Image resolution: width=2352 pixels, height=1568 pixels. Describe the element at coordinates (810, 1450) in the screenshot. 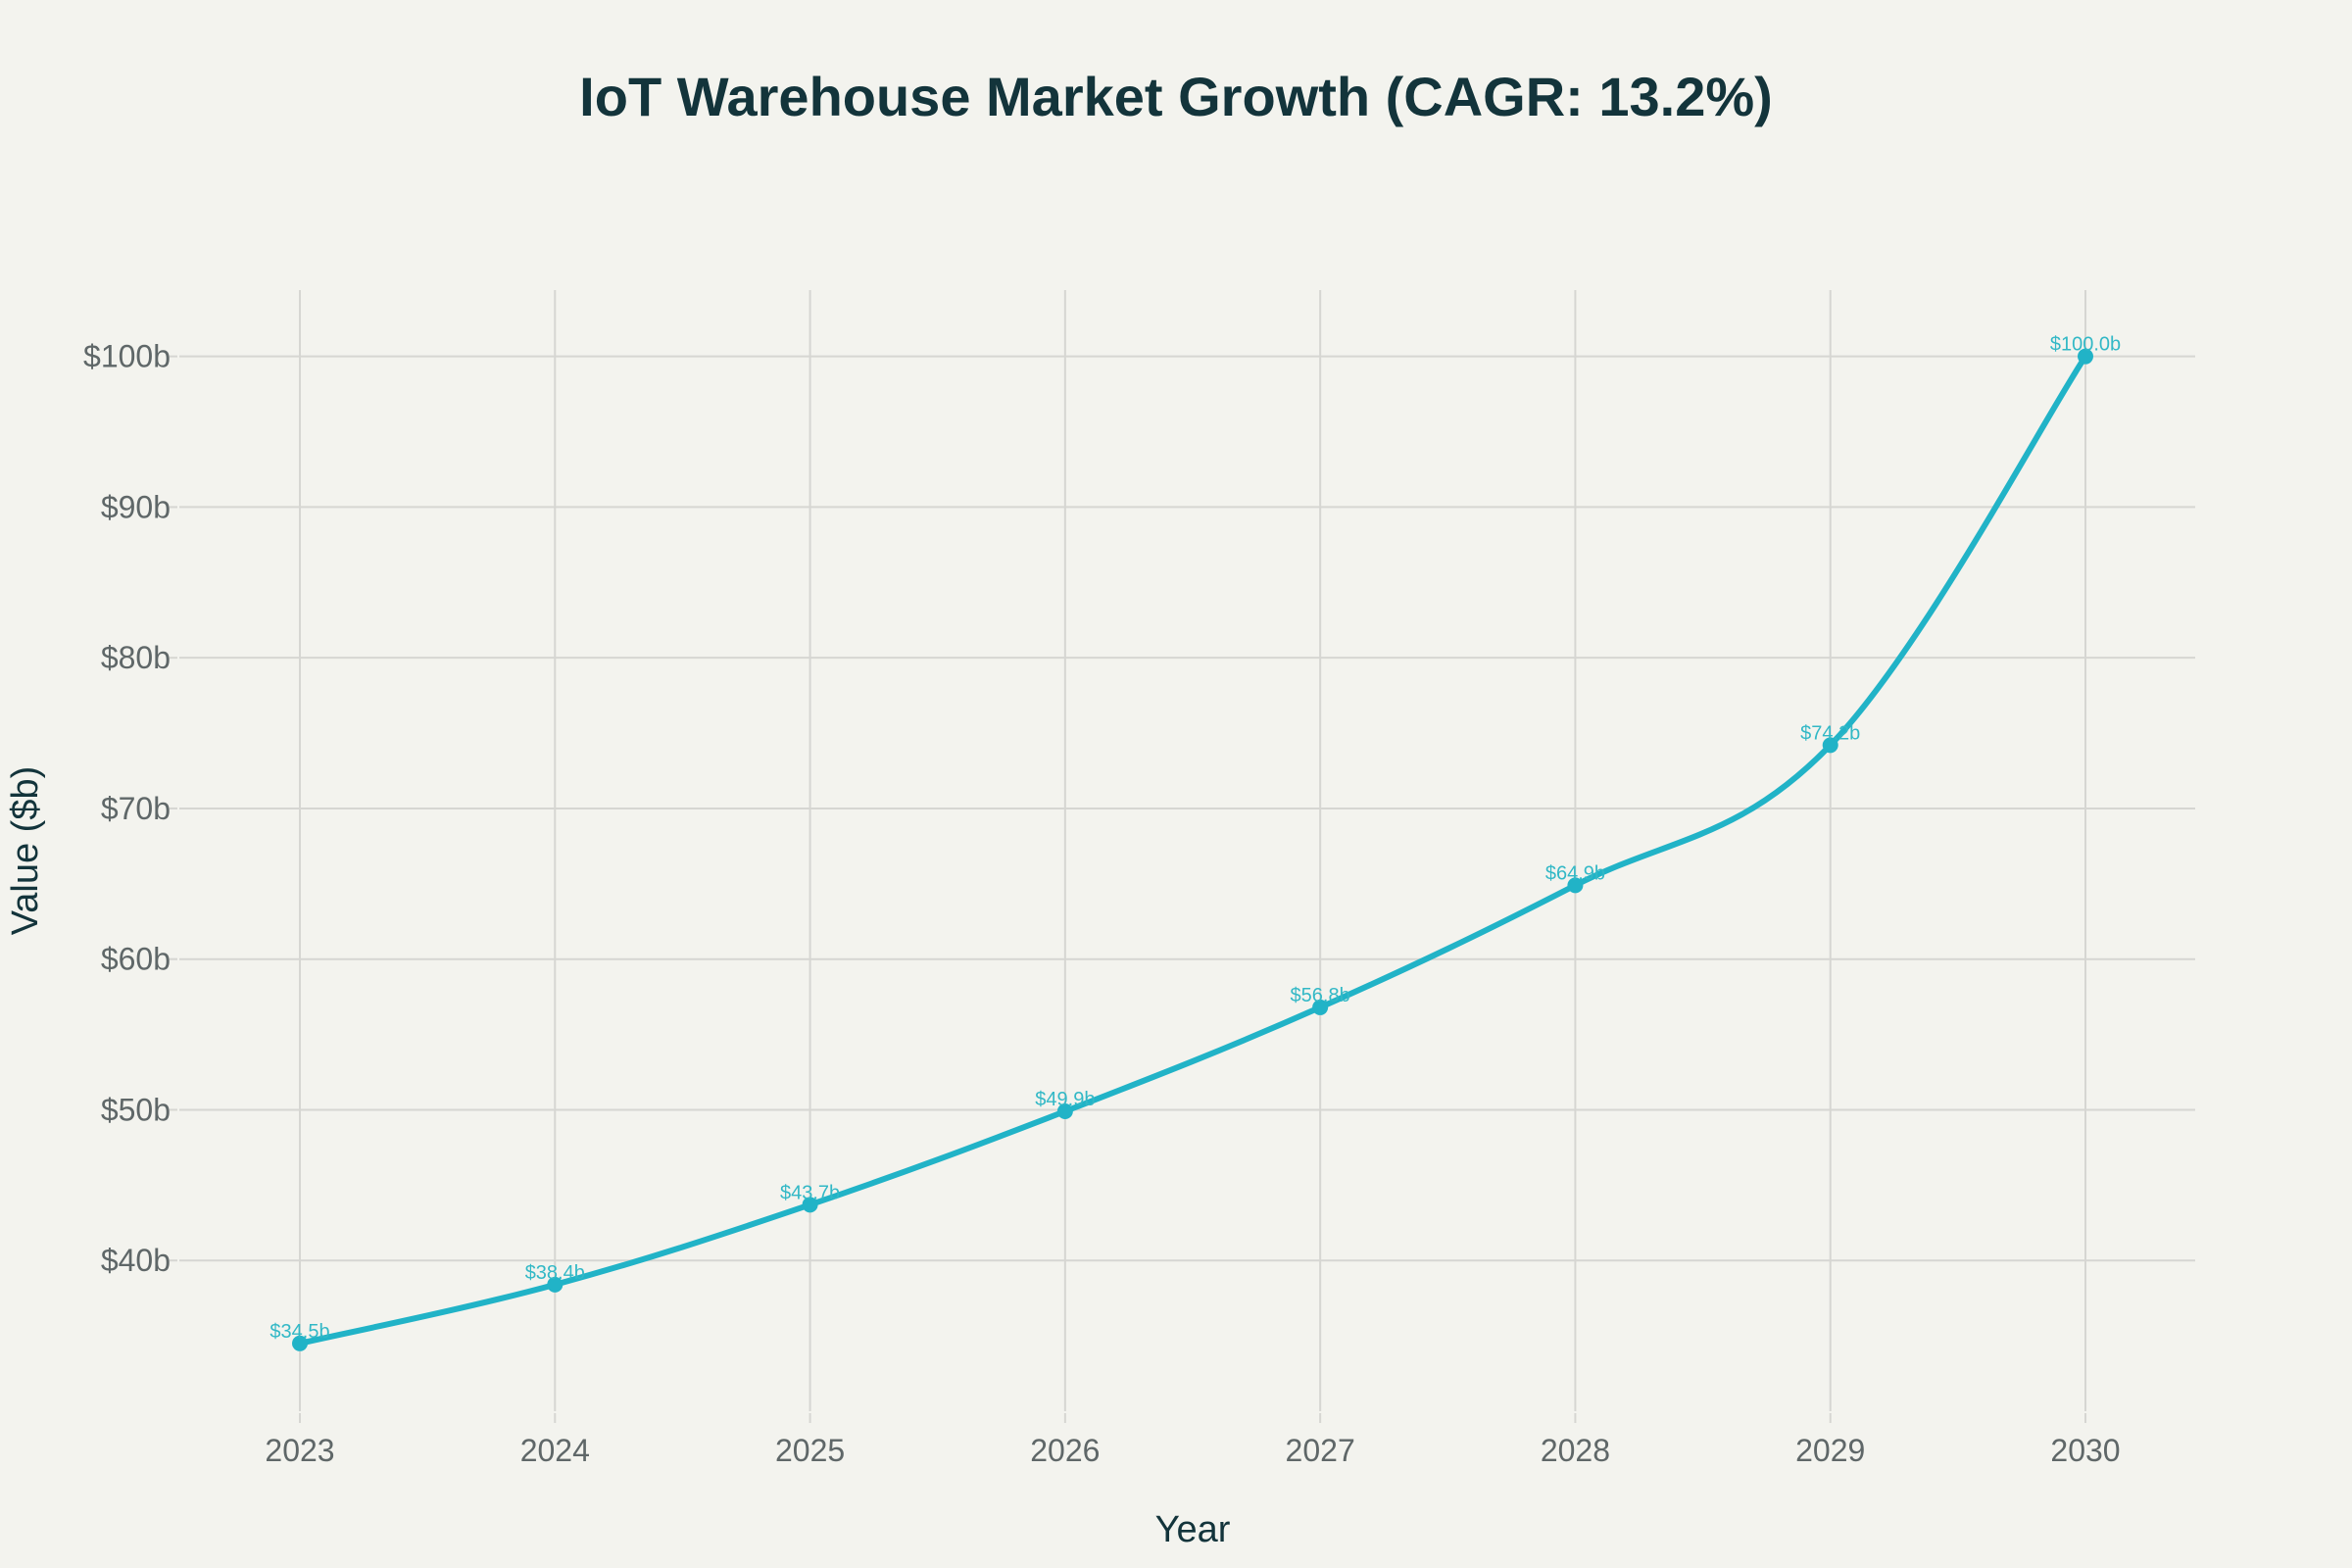

I see `x-tick-label: 2025` at that location.